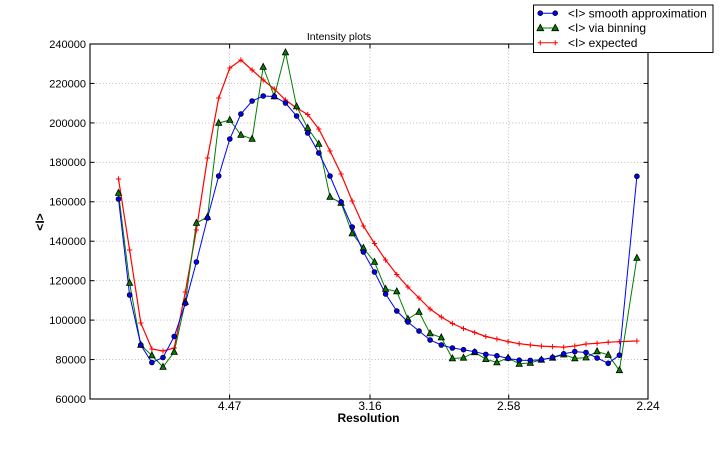 The image size is (720, 449). I want to click on svg-text: 120000, so click(67, 282).